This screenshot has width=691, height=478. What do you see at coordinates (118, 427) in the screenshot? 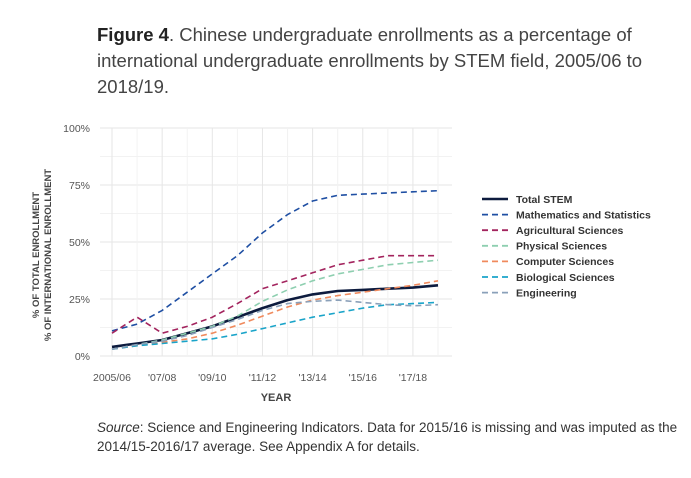
I see `source-label: Source` at bounding box center [118, 427].